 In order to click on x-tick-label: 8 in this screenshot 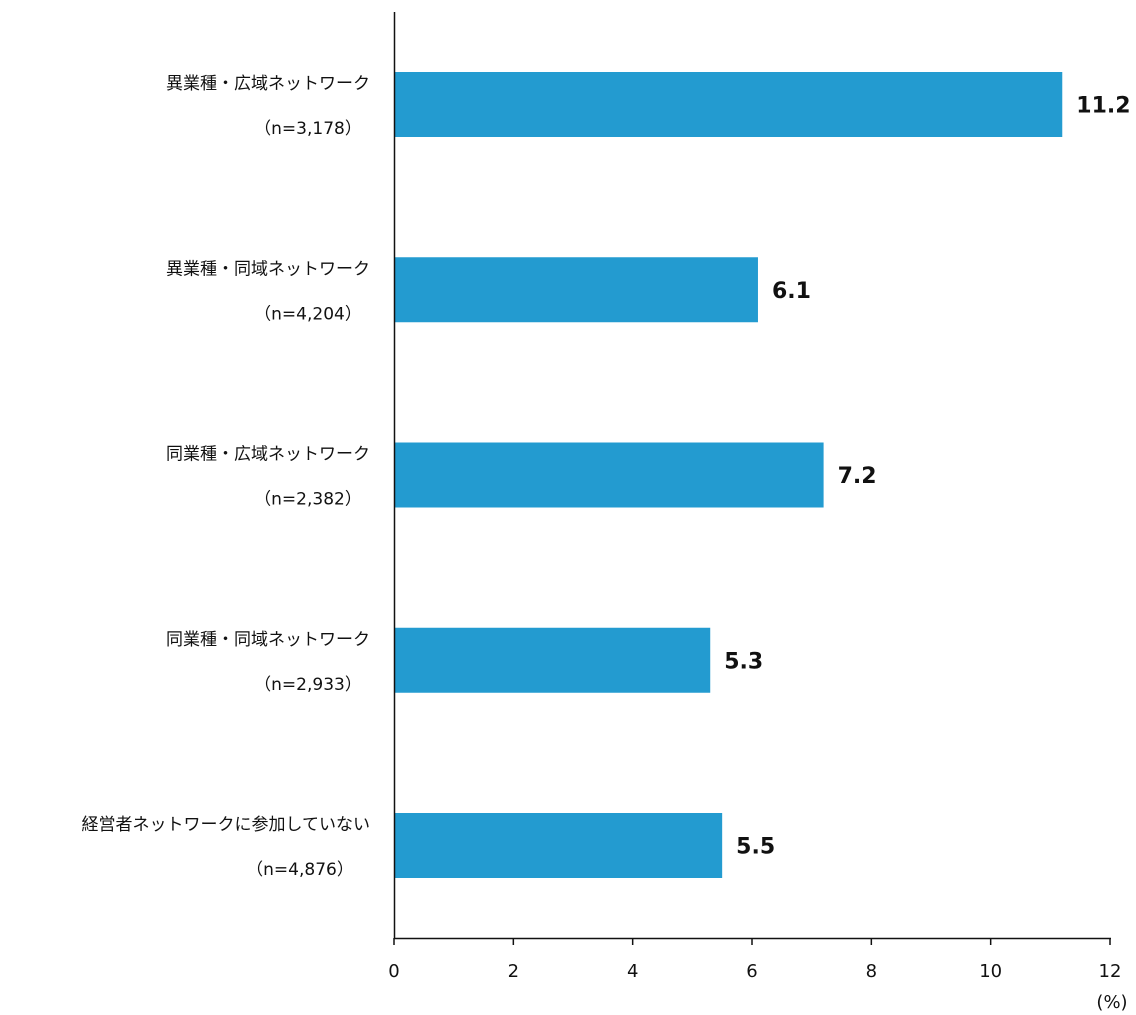, I will do `click(871, 971)`.